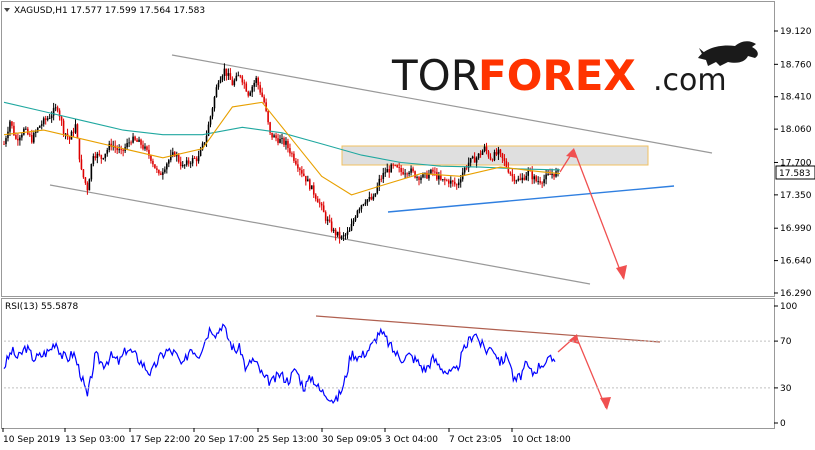 Image resolution: width=815 pixels, height=450 pixels. Describe the element at coordinates (786, 342) in the screenshot. I see `rsi-tick-label: 70` at that location.